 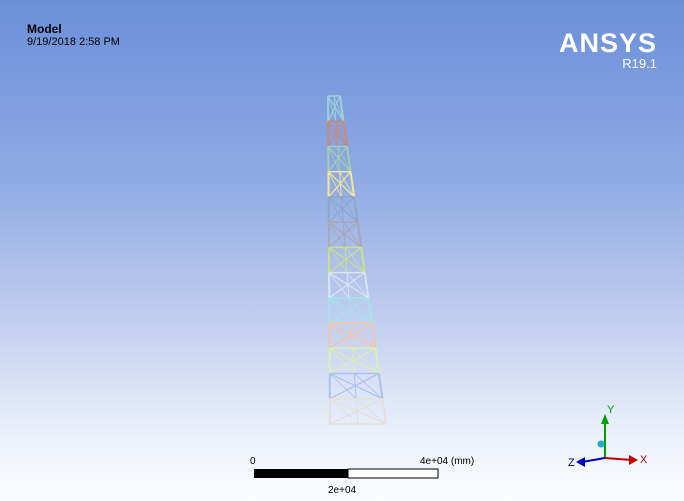 I want to click on brand-version: R19.1, so click(x=639, y=63).